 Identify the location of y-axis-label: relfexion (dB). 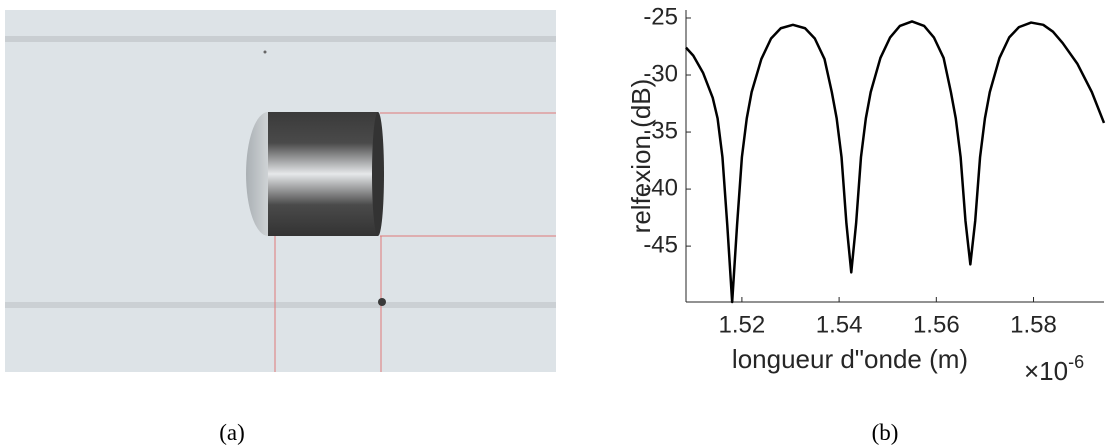
(641, 156).